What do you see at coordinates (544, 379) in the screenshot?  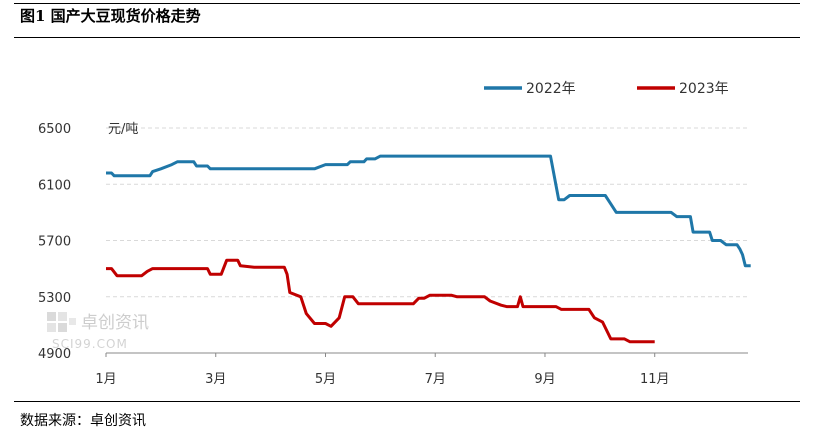 I see `x-tick-label: 9月` at bounding box center [544, 379].